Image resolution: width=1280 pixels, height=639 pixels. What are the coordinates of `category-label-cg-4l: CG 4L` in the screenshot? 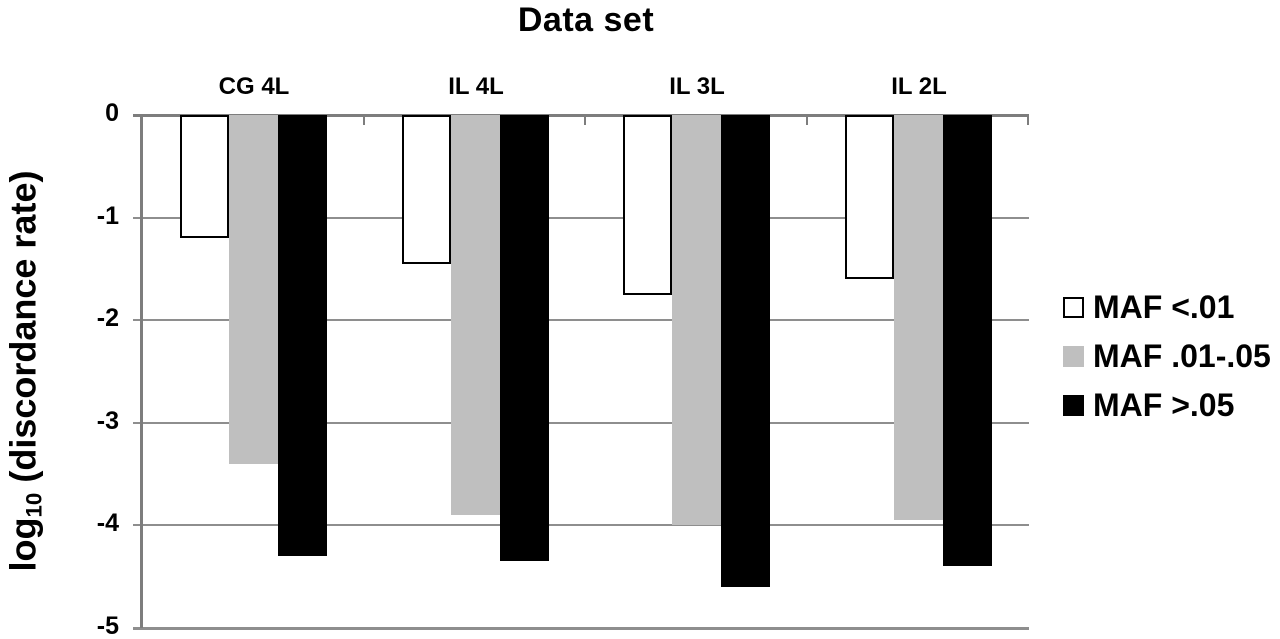 It's located at (254, 86).